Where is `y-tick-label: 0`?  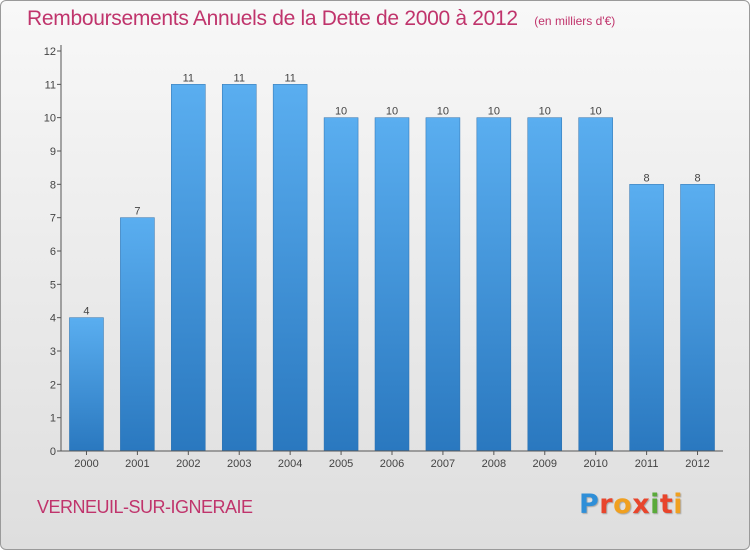
y-tick-label: 0 is located at coordinates (53, 452).